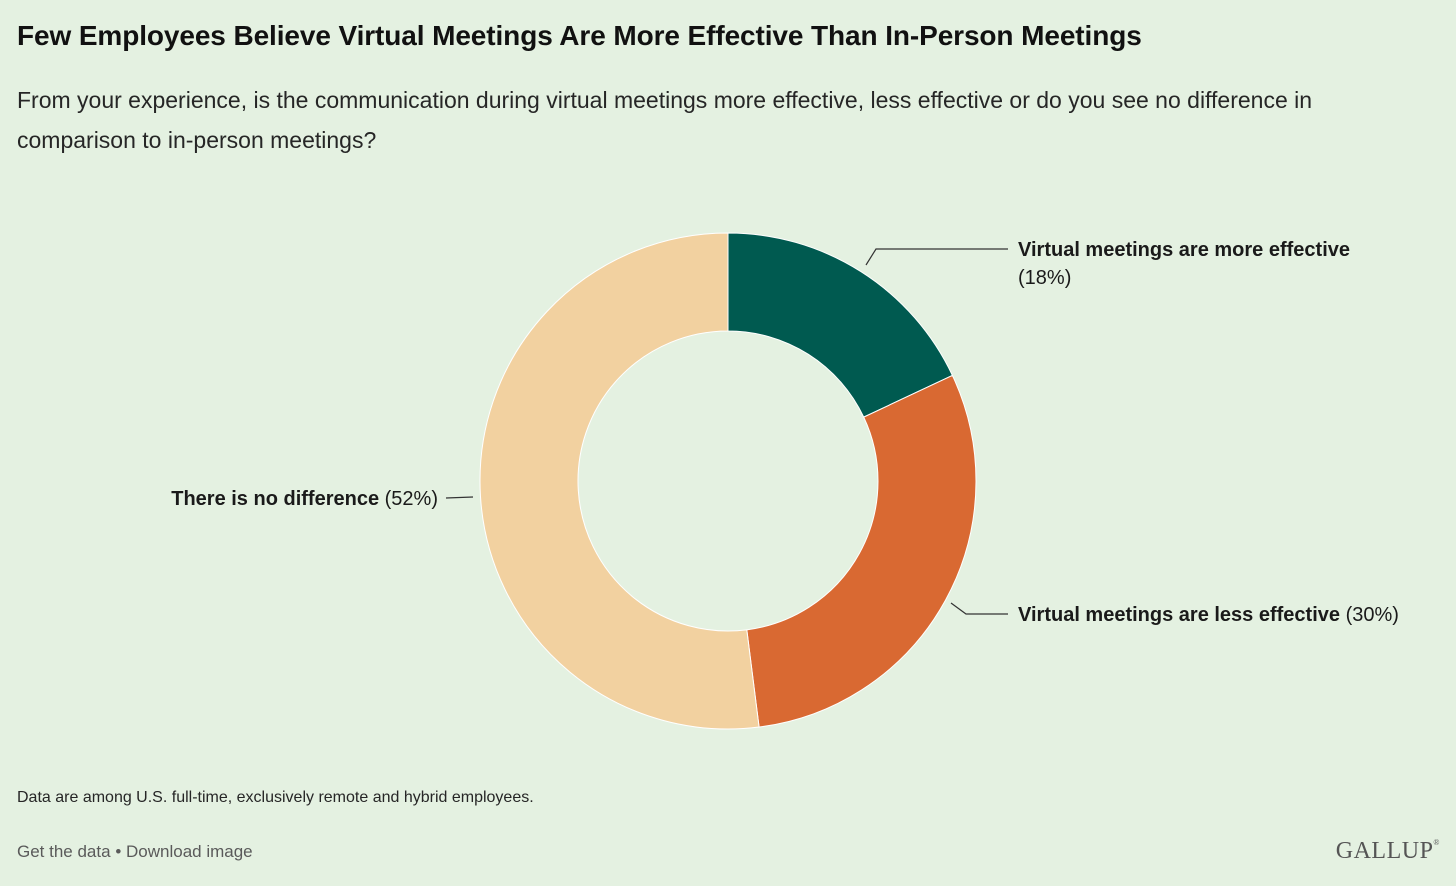 The width and height of the screenshot is (1456, 886). I want to click on footer-links: Get the data • Download image, so click(135, 852).